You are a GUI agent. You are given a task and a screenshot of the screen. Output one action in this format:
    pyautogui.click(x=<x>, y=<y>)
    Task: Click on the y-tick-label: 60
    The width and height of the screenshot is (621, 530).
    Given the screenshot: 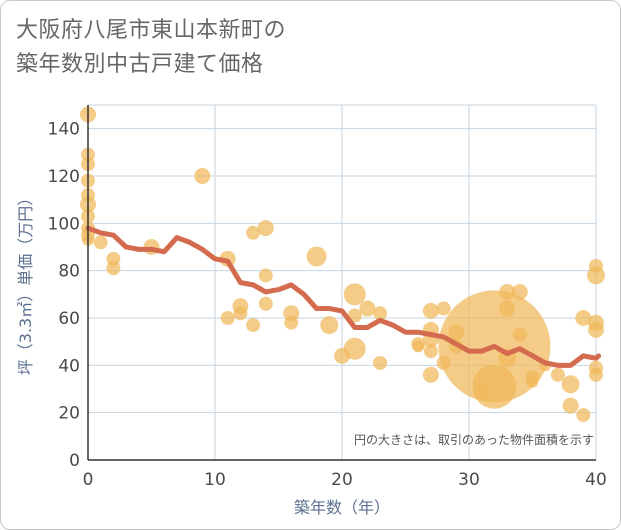 What is the action you would take?
    pyautogui.click(x=69, y=319)
    